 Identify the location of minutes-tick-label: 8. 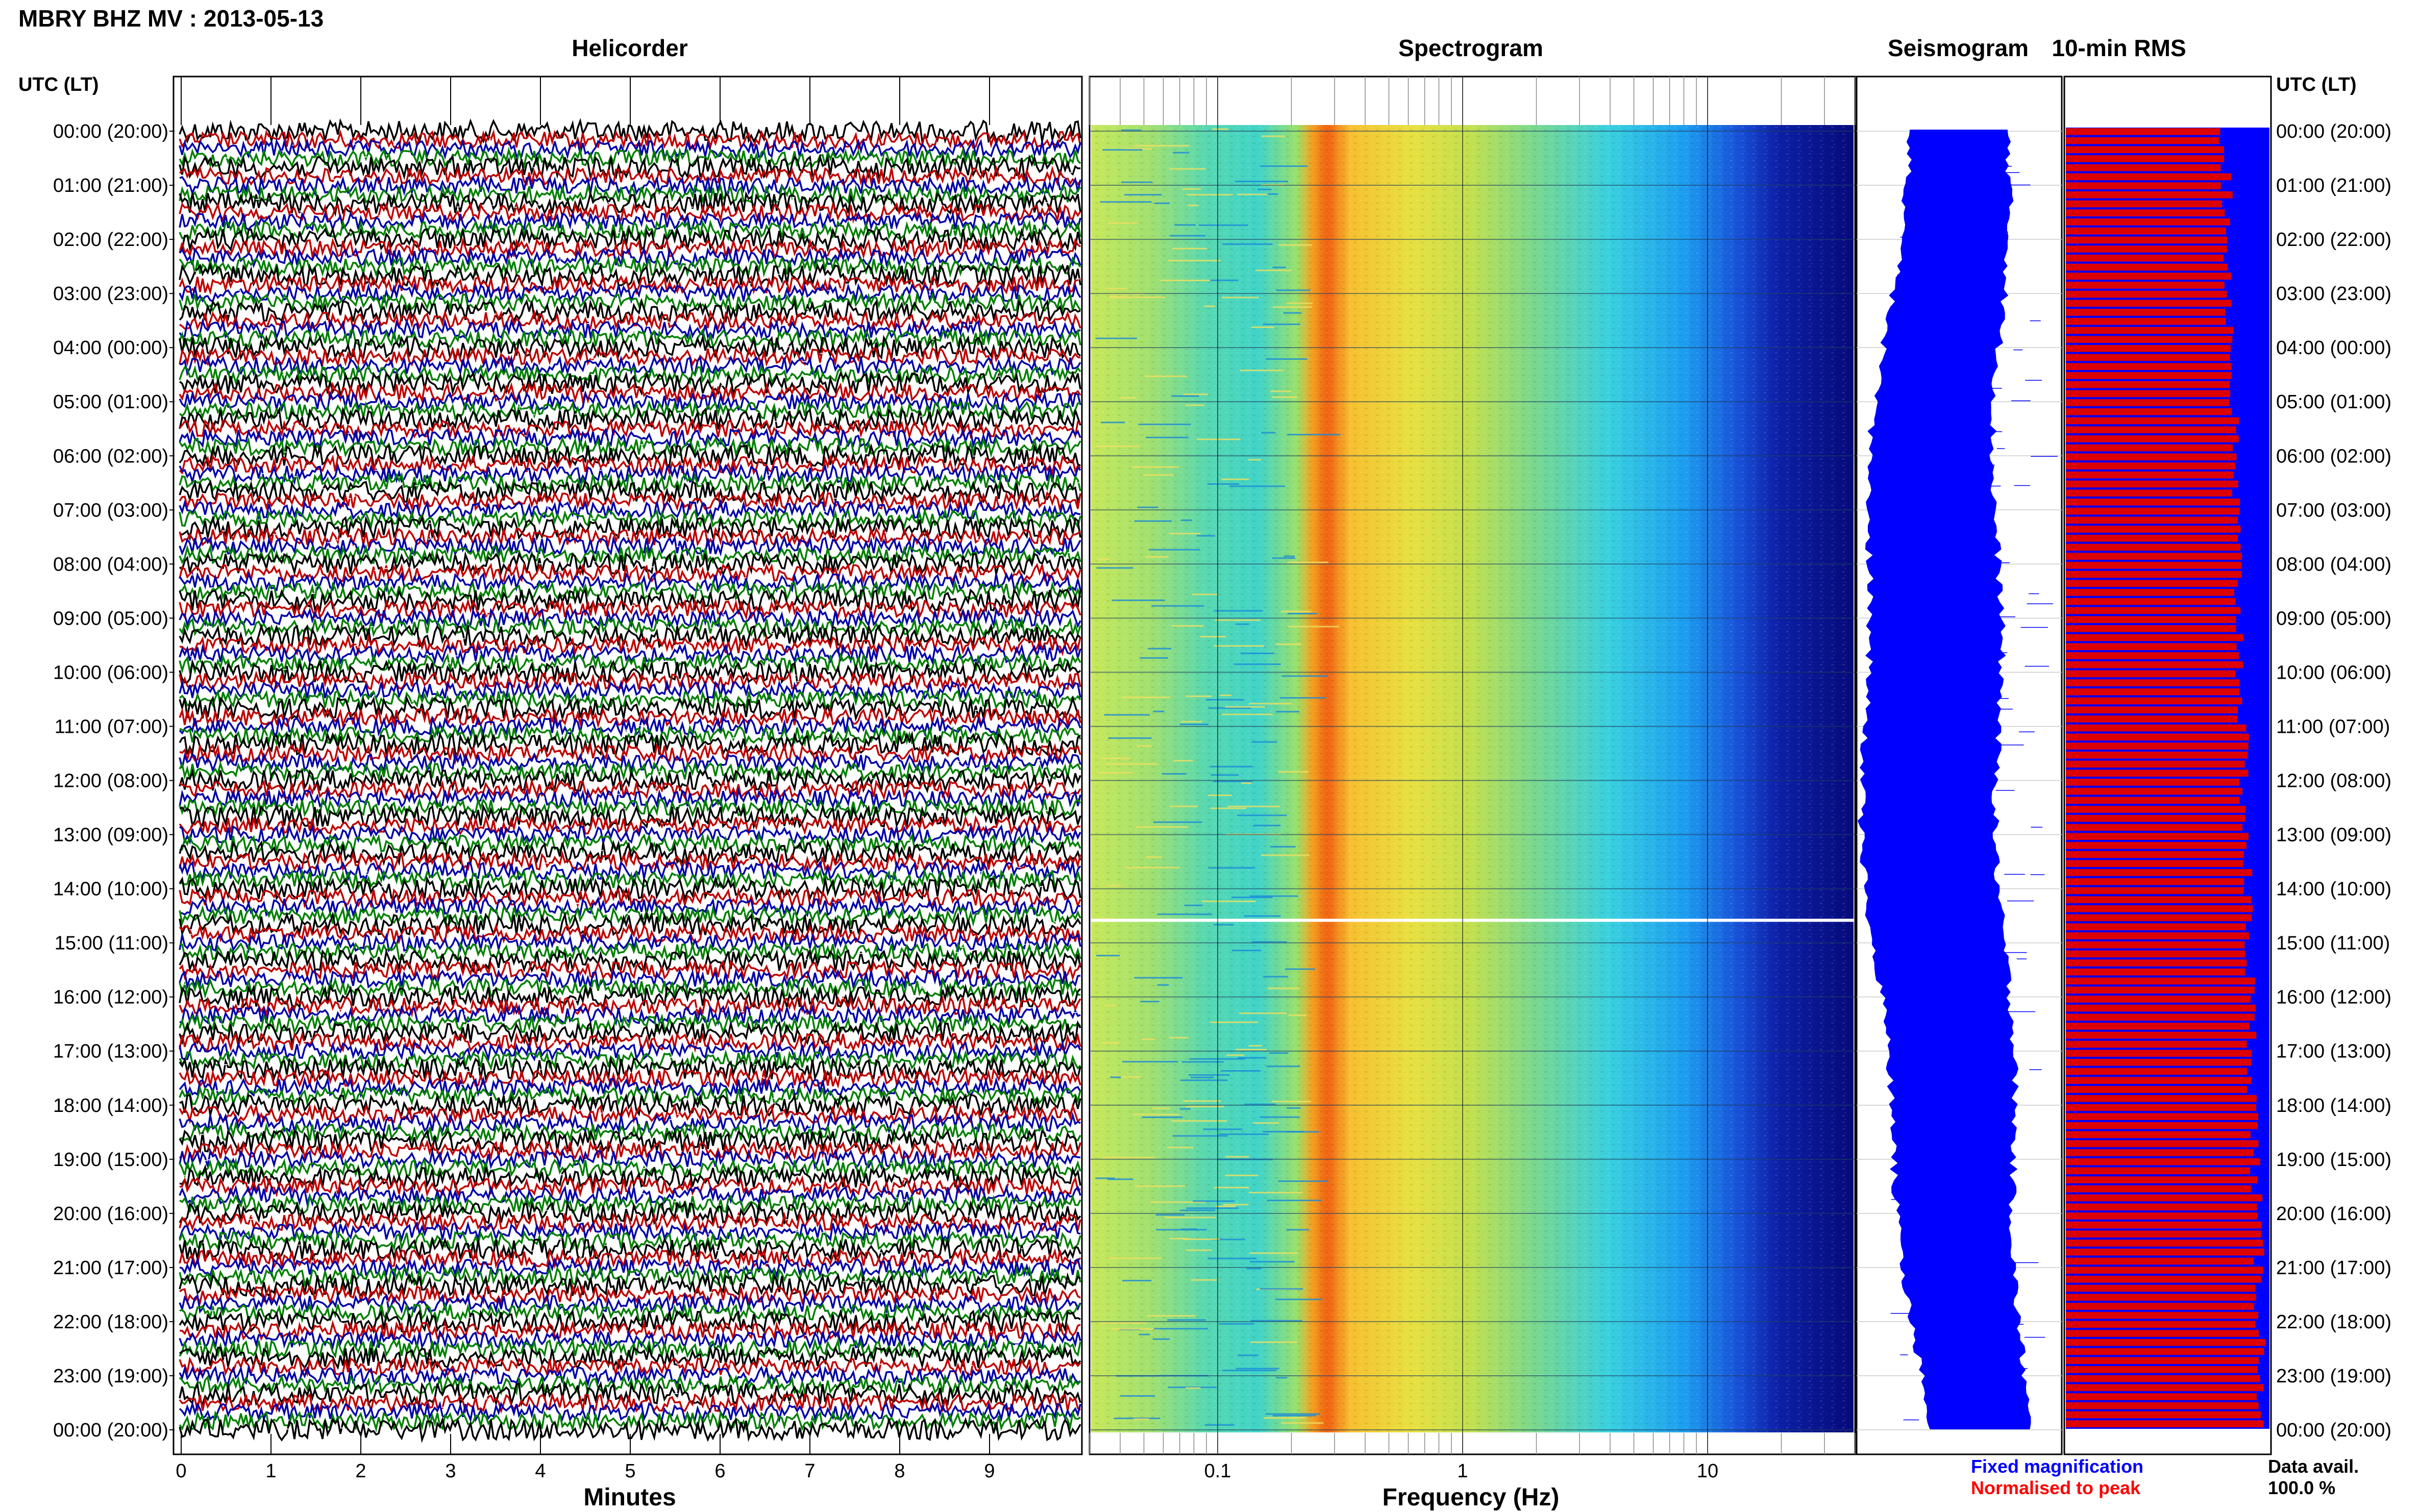
(899, 1471).